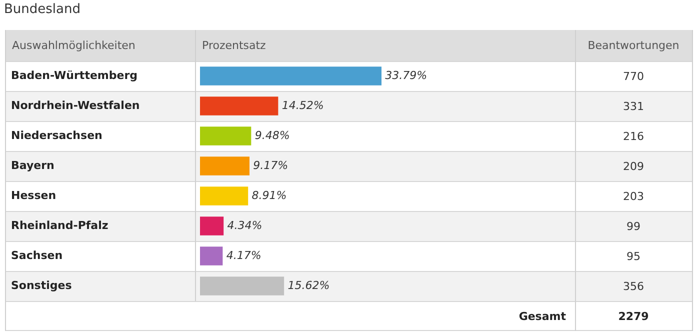 This screenshot has width=696, height=336. What do you see at coordinates (303, 105) in the screenshot?
I see `data-label: 14.52%` at bounding box center [303, 105].